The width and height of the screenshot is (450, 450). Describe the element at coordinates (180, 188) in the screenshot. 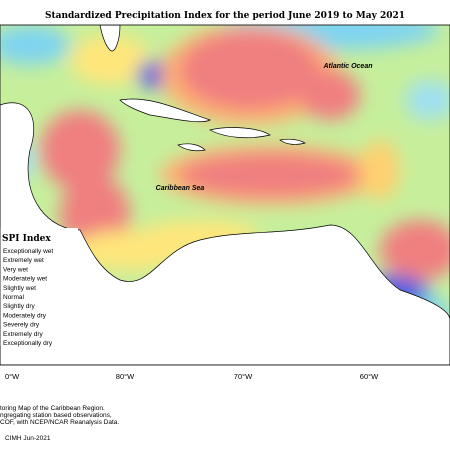

I see `sea-label: Caribbean Sea` at that location.